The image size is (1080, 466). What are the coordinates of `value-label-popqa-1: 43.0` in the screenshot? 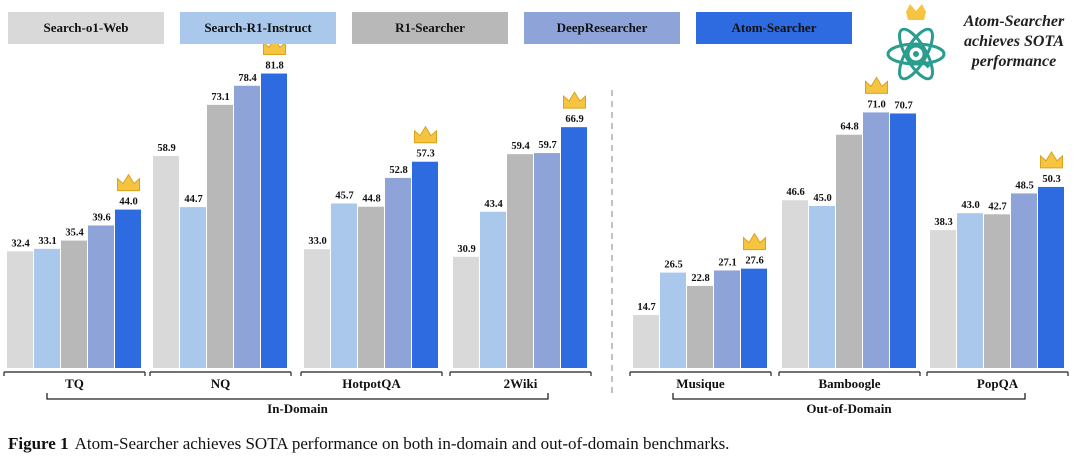 It's located at (970, 205).